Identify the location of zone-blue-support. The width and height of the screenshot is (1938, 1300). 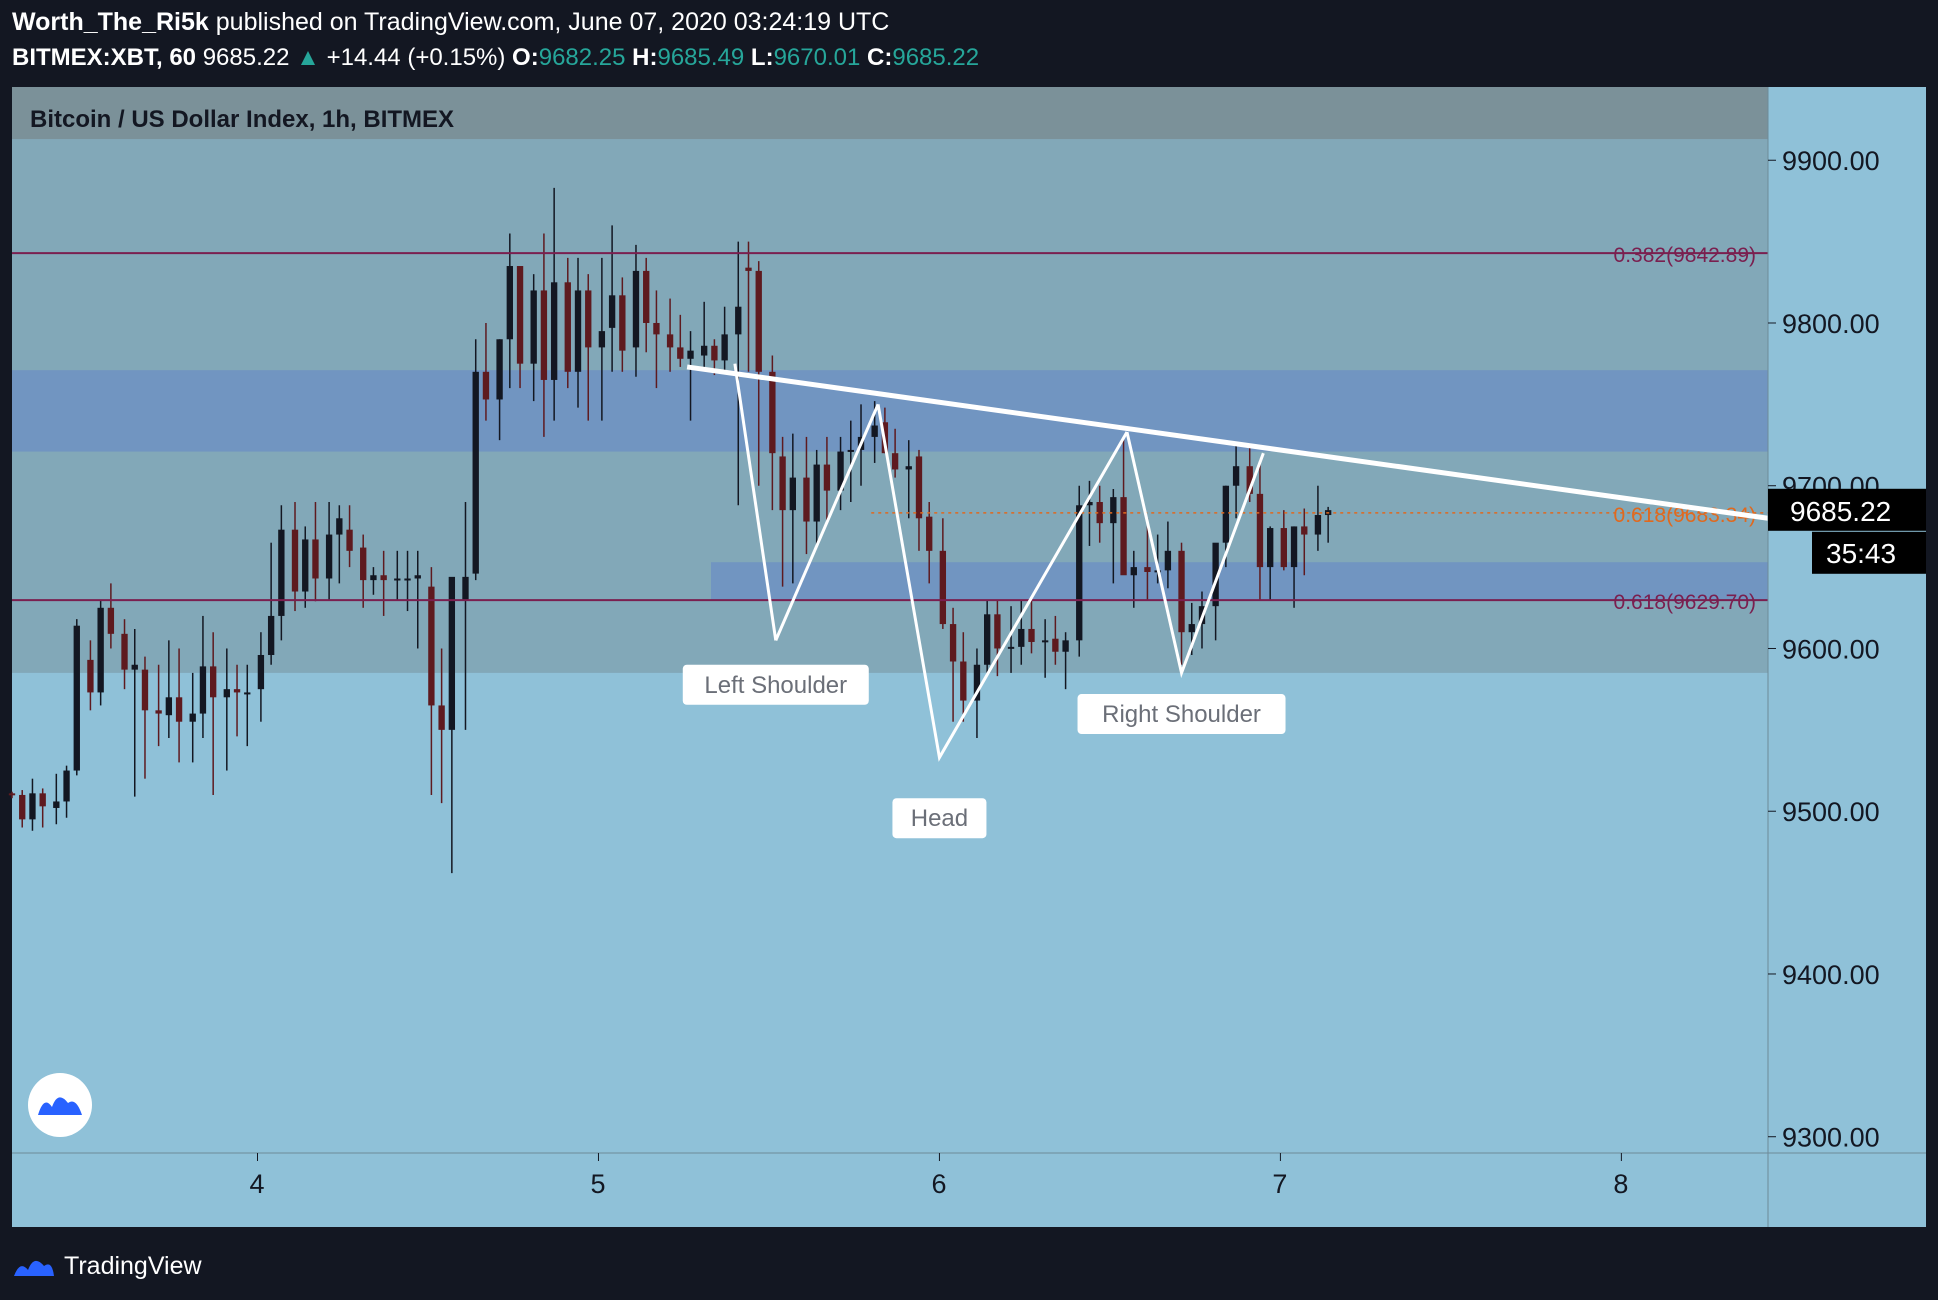
(1239, 581).